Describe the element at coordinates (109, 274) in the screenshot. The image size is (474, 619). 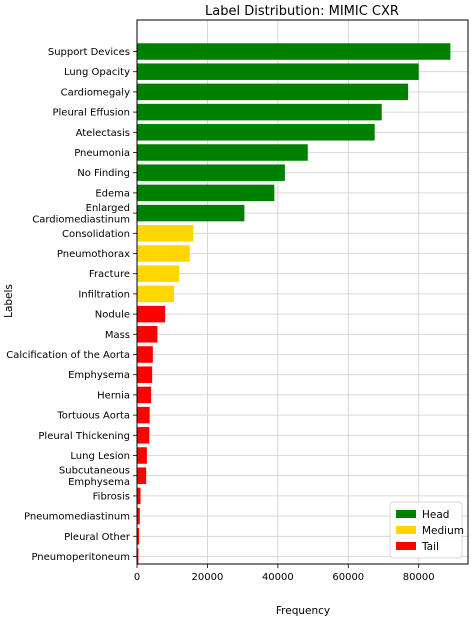
I see `y-tick-label: Fracture` at that location.